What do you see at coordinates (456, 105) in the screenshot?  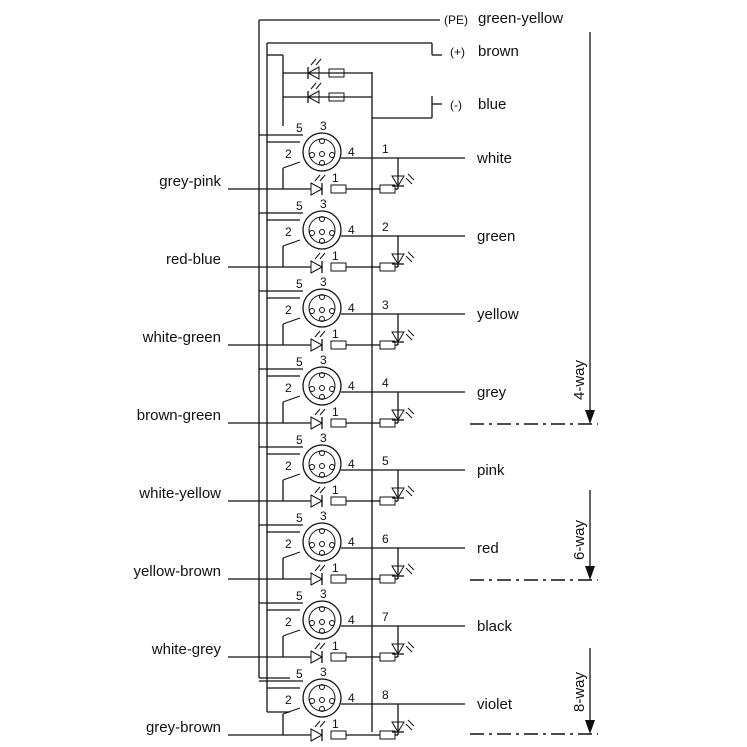 I see `minus-symbol: (-)` at bounding box center [456, 105].